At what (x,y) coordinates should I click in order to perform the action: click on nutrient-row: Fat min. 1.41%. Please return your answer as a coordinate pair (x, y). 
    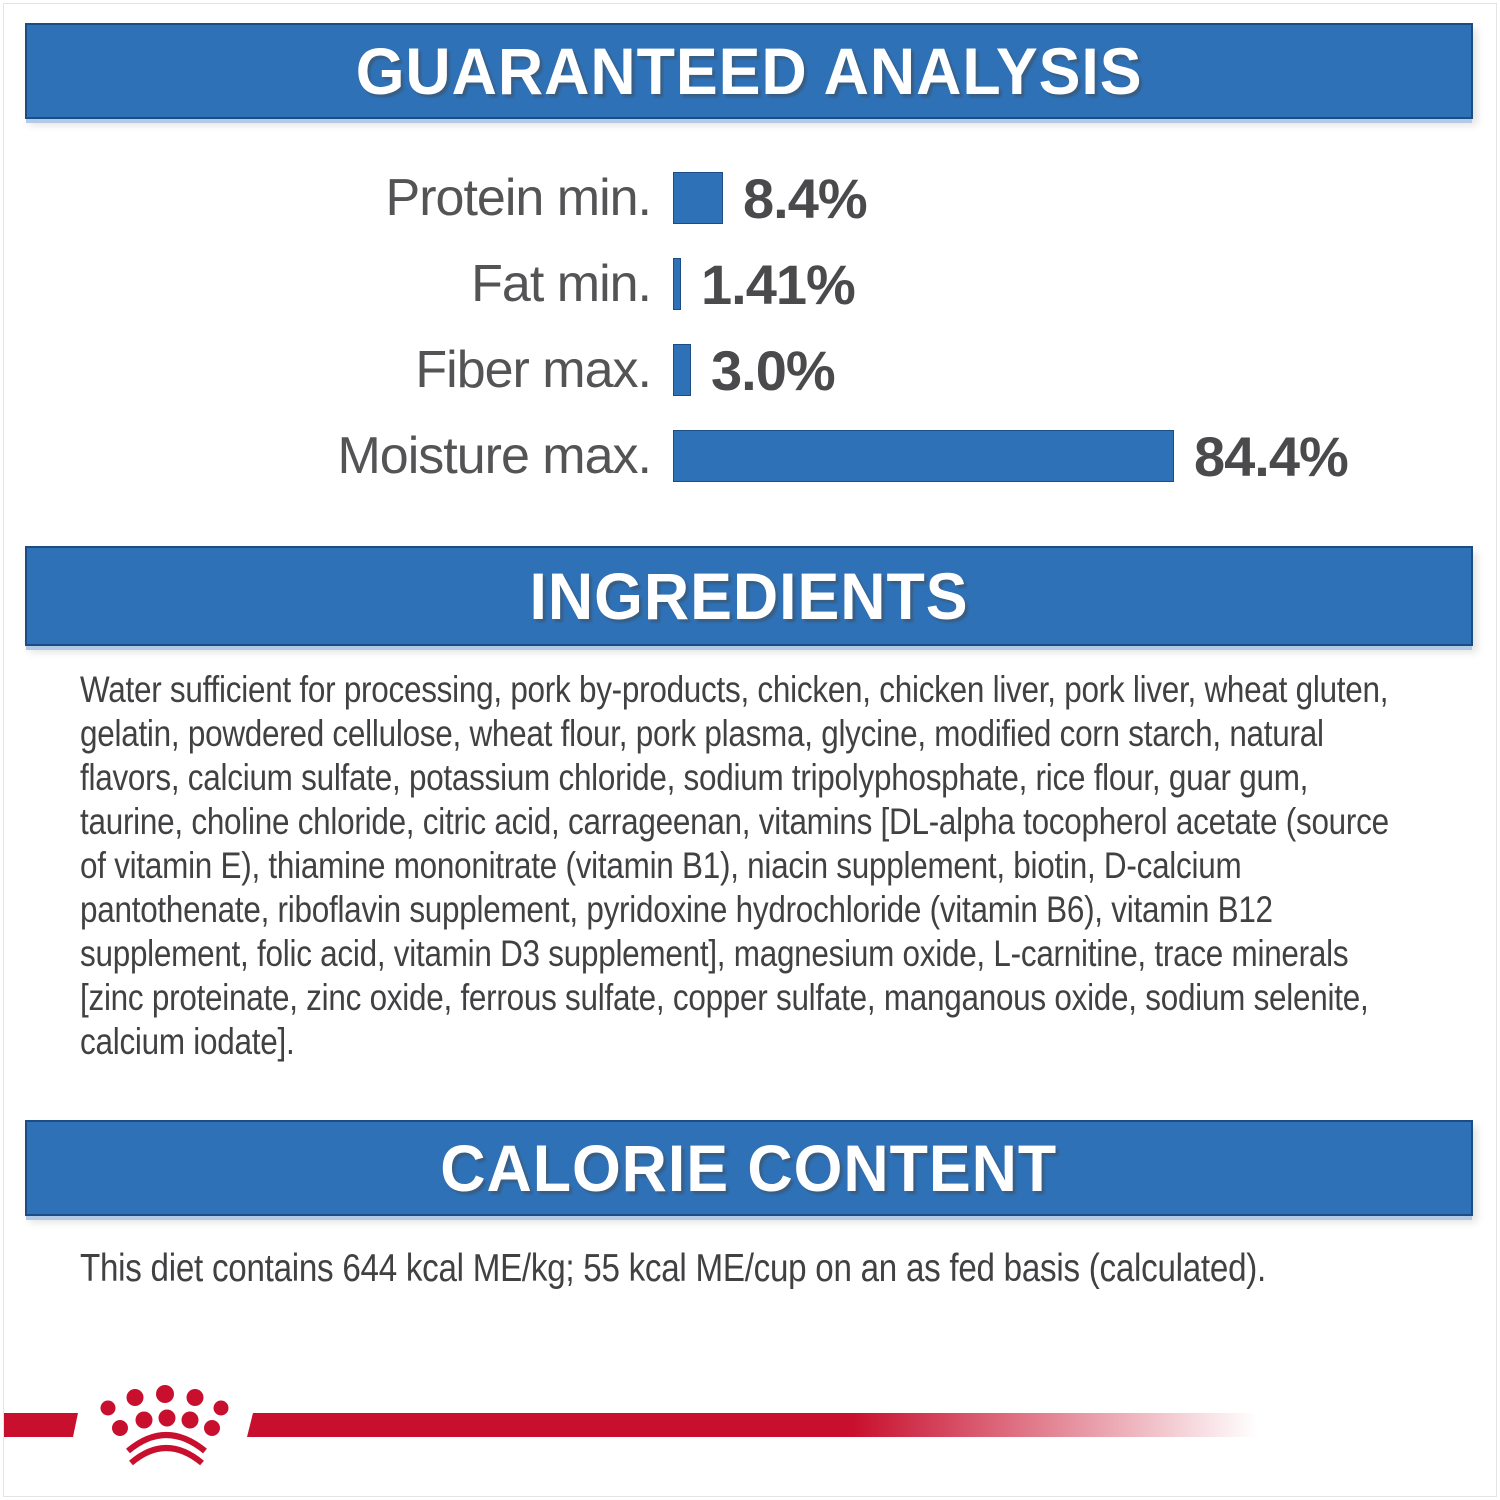
    Looking at the image, I should click on (750, 284).